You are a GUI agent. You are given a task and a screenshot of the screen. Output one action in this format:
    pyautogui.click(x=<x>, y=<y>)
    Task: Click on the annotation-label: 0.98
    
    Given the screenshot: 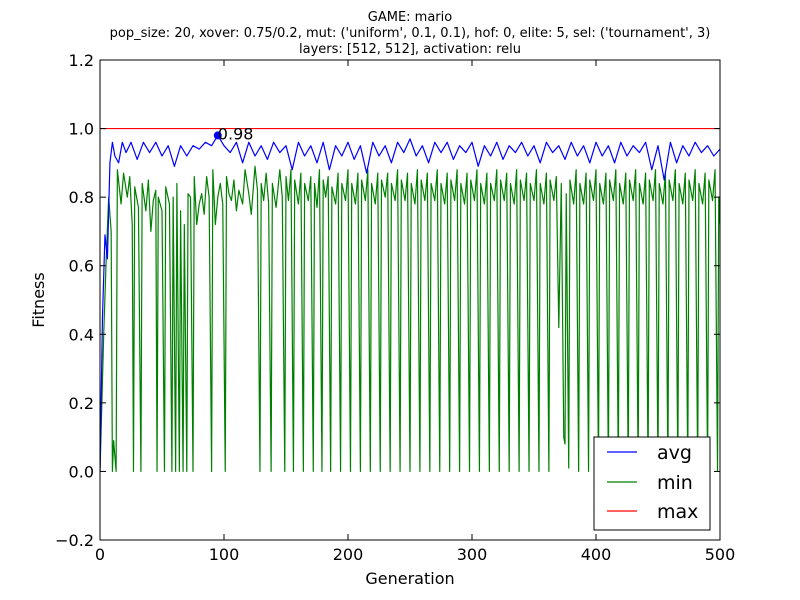 What is the action you would take?
    pyautogui.click(x=236, y=133)
    